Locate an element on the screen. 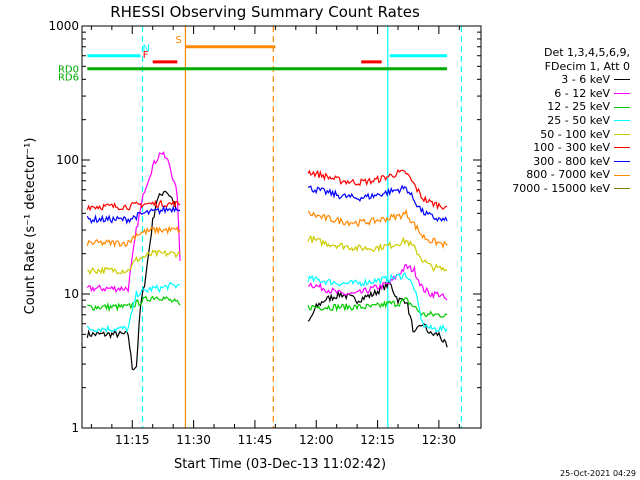 The width and height of the screenshot is (640, 480). legend-label: 6 - 12 keV is located at coordinates (582, 93).